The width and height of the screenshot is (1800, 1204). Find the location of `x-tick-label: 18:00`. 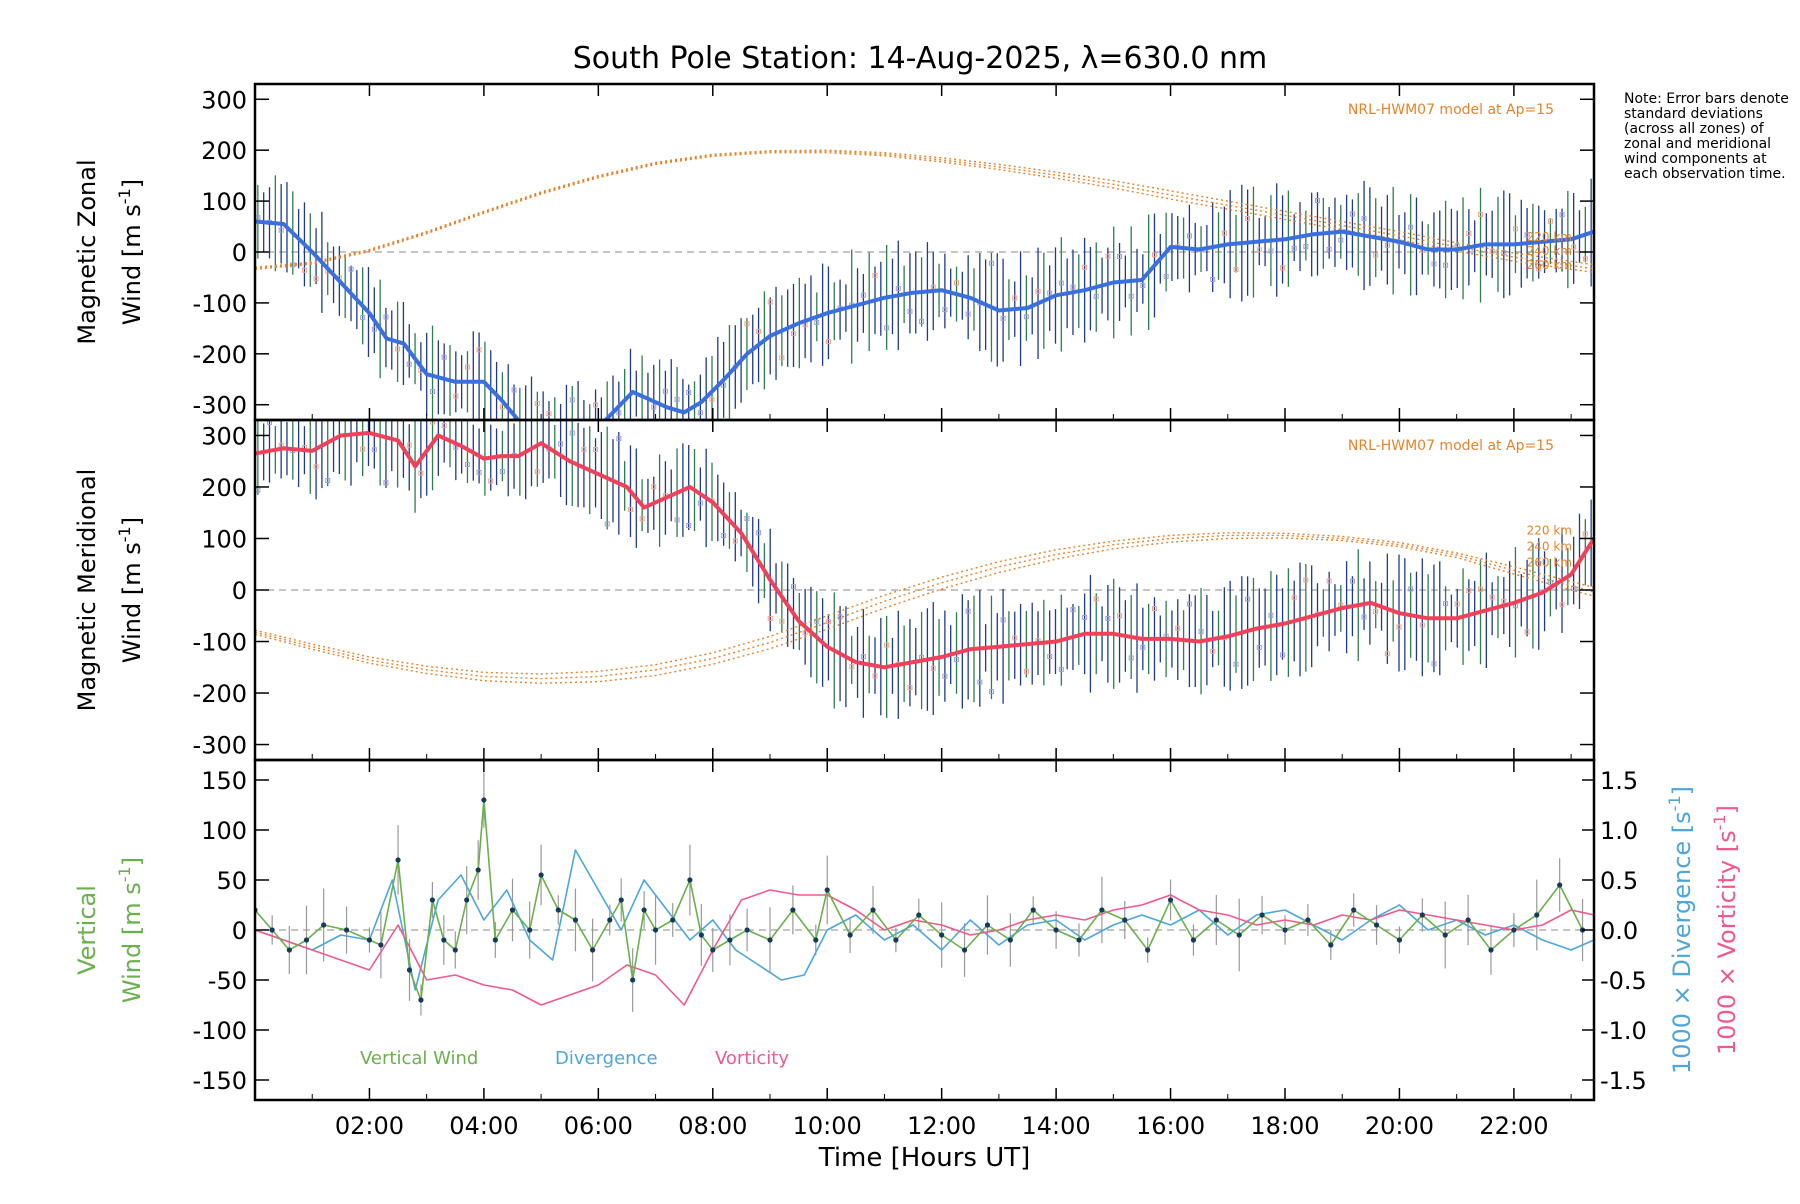

x-tick-label: 18:00 is located at coordinates (1284, 1126).